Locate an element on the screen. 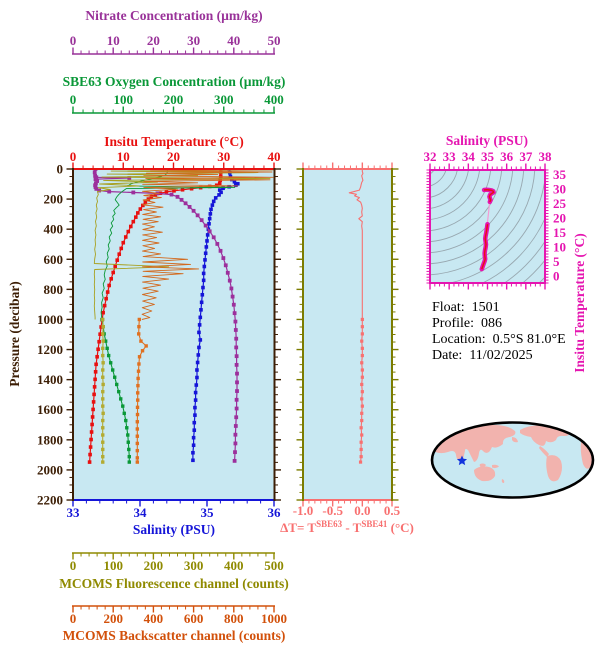 The width and height of the screenshot is (609, 663). map-location-star-icon is located at coordinates (462, 460).